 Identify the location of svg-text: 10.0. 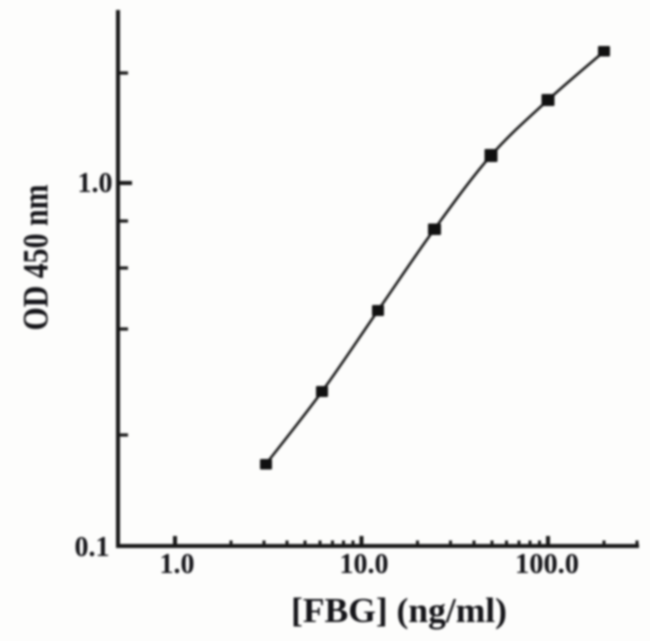
(364, 564).